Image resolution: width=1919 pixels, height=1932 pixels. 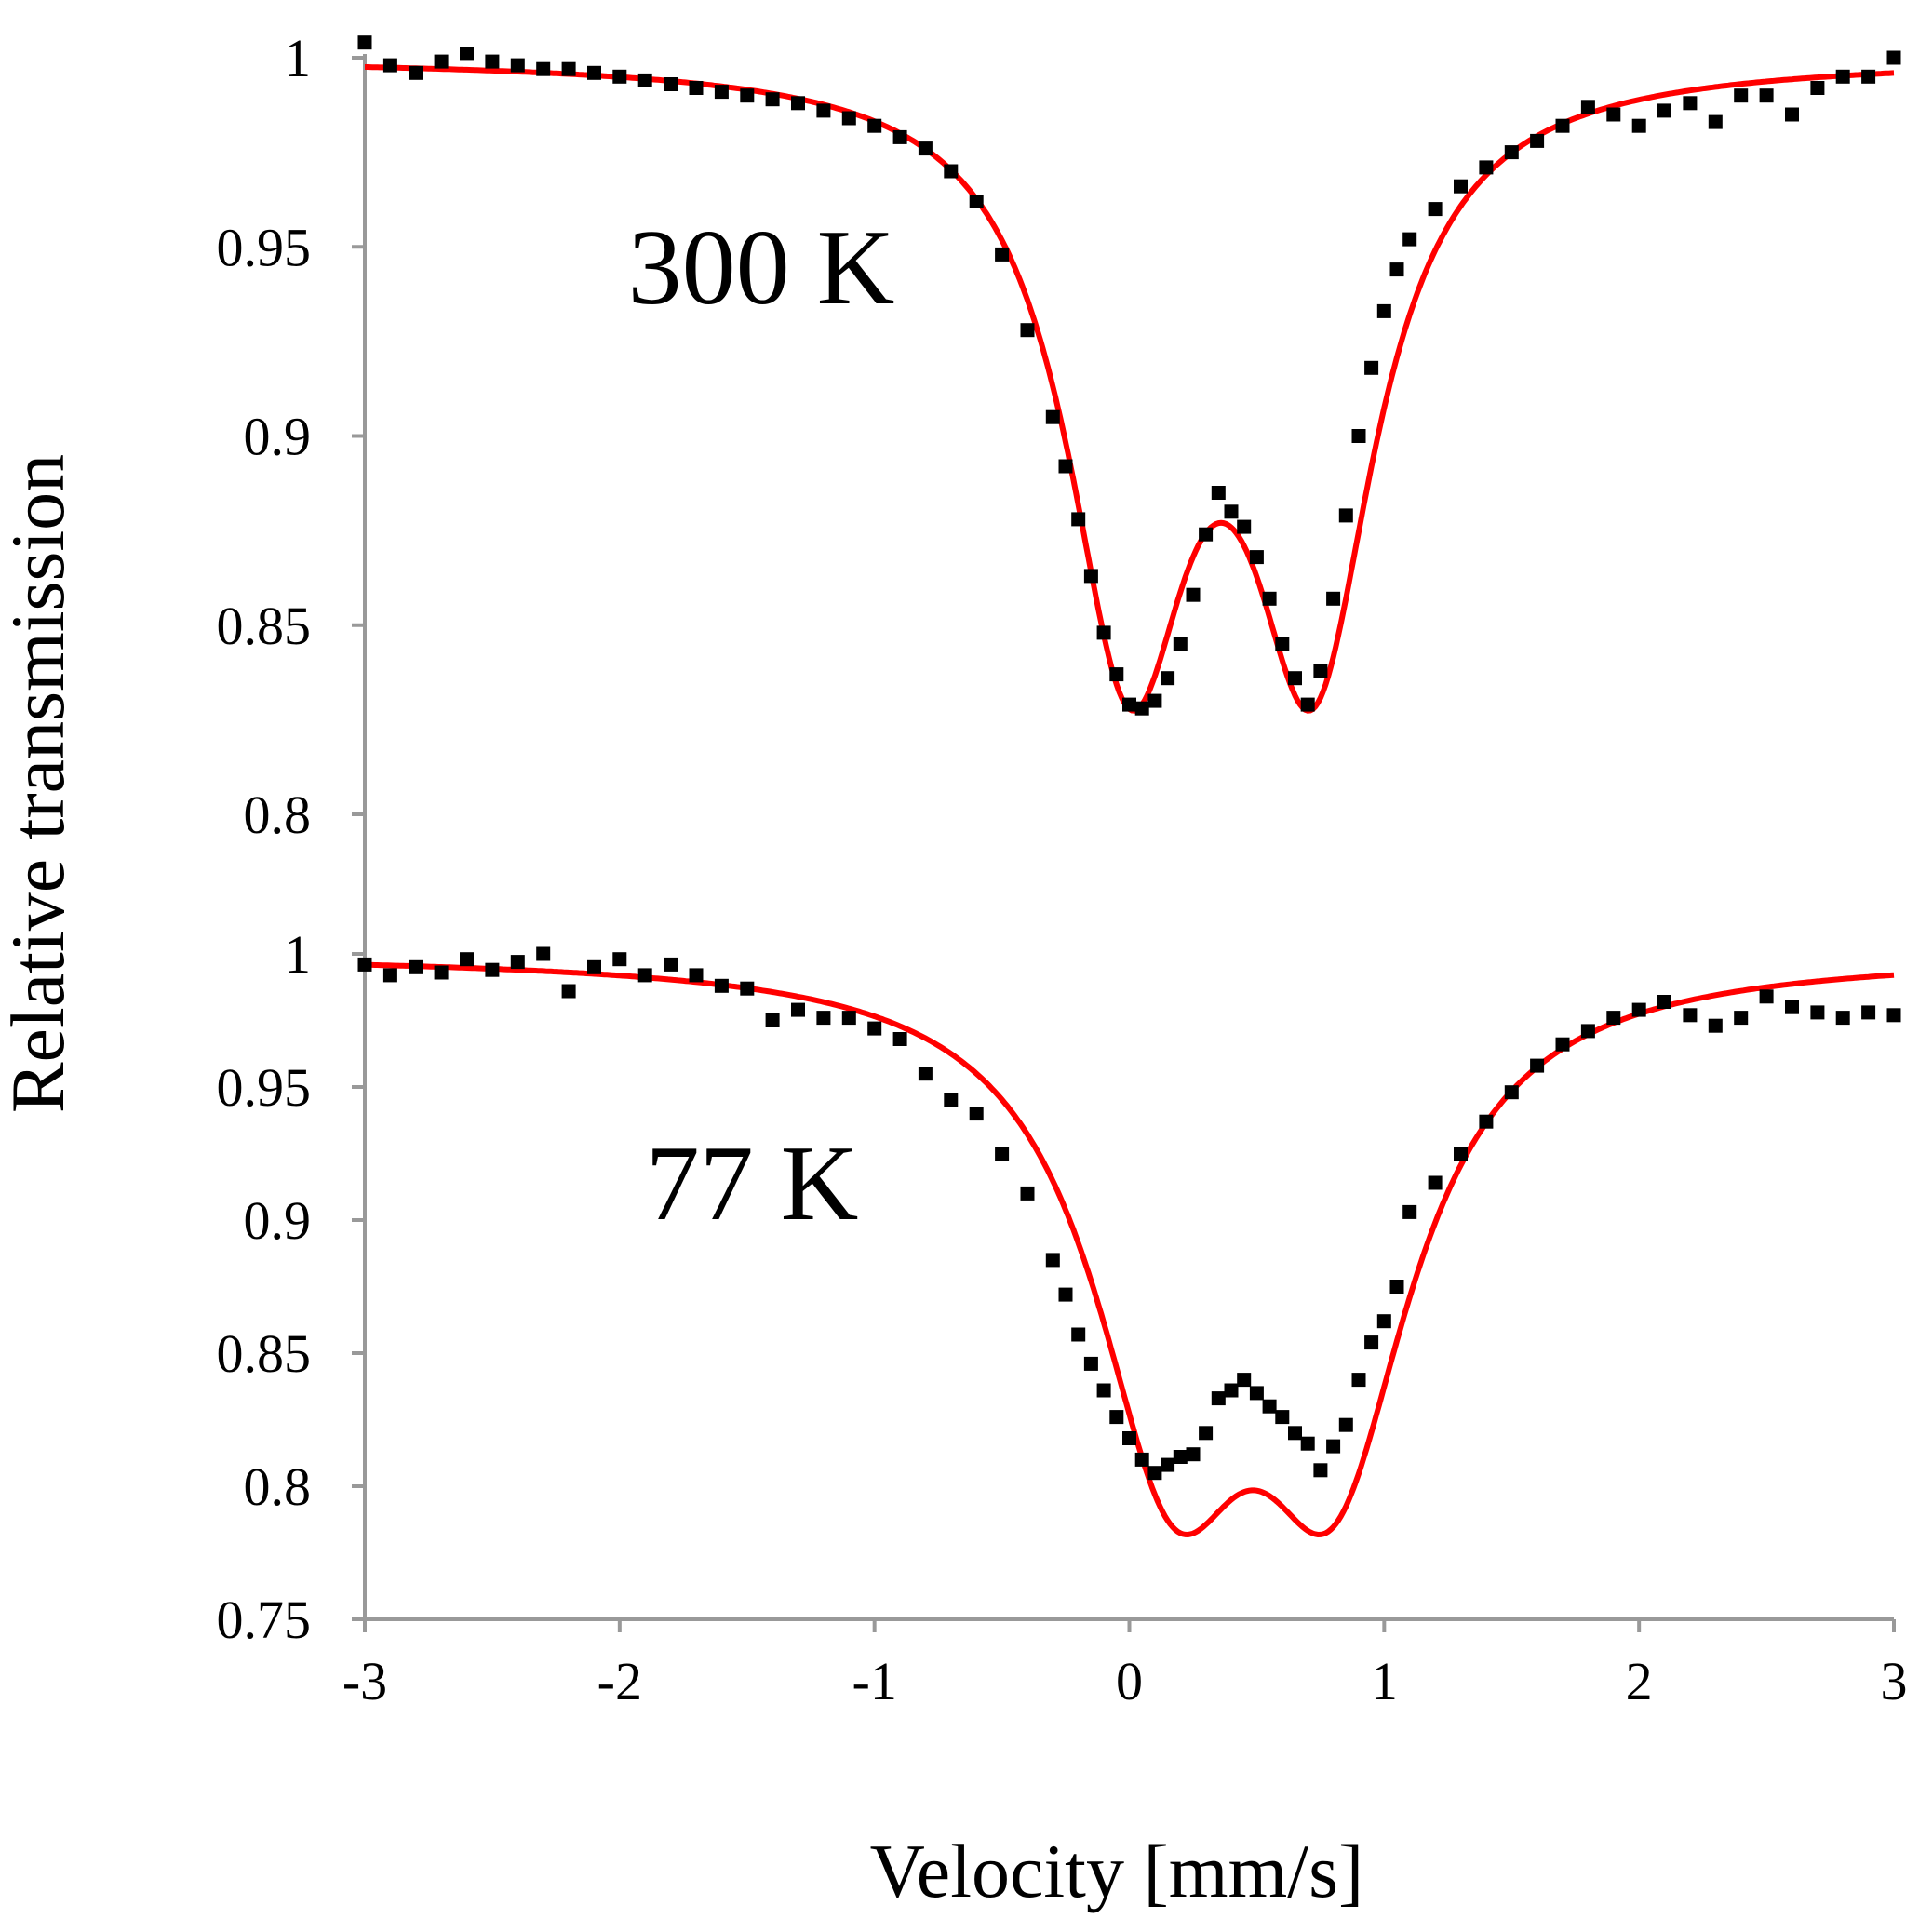 What do you see at coordinates (264, 1620) in the screenshot?
I see `y-tick-label: 0.75` at bounding box center [264, 1620].